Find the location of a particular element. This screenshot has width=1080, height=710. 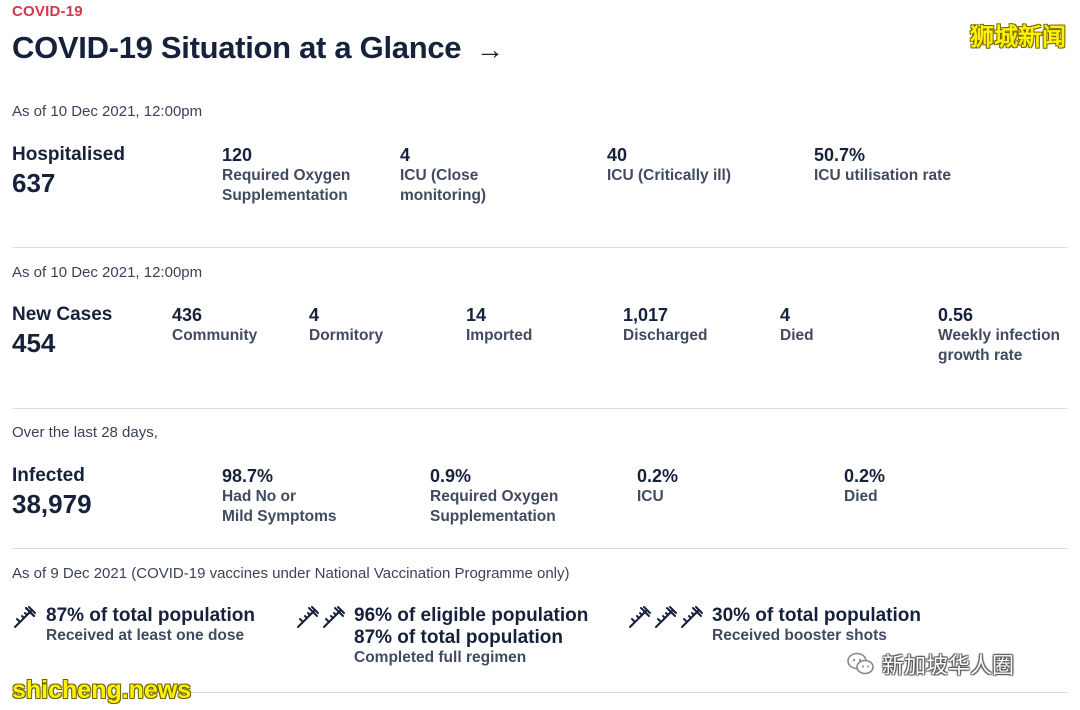

infected-stat-oxygen: 0.9% Required Oxygen Supplementation is located at coordinates (494, 496).